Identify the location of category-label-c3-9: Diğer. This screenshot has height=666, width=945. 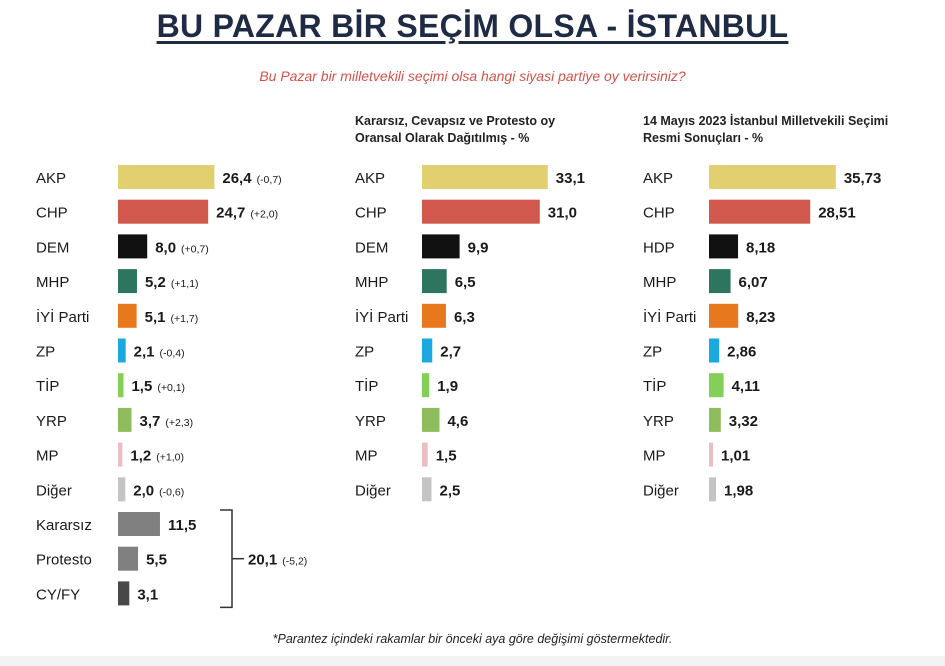
(661, 490).